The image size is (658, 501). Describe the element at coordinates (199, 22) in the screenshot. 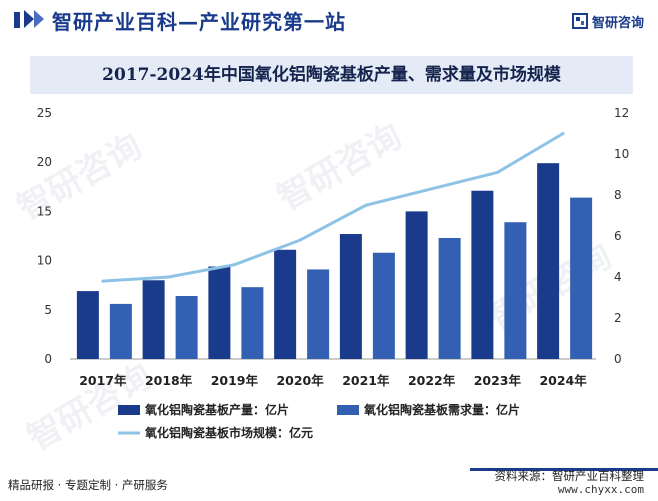

I see `header-title: 智研产业百科—产业研究第一站` at that location.